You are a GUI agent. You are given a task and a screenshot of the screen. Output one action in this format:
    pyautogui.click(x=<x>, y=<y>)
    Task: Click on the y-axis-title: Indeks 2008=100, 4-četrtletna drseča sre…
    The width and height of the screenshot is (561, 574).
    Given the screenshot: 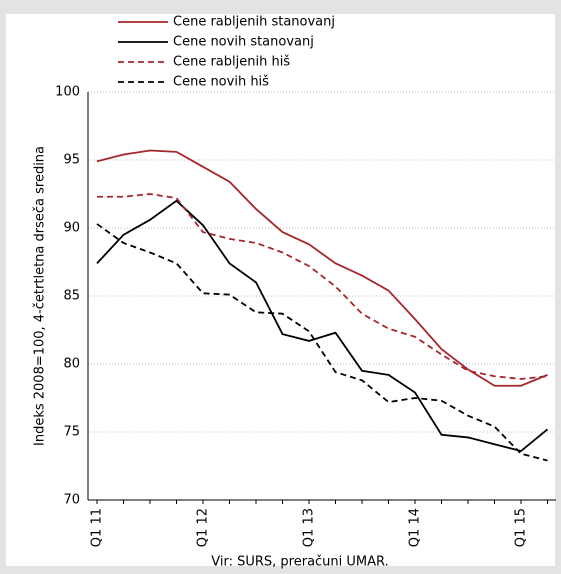 What is the action you would take?
    pyautogui.click(x=40, y=296)
    